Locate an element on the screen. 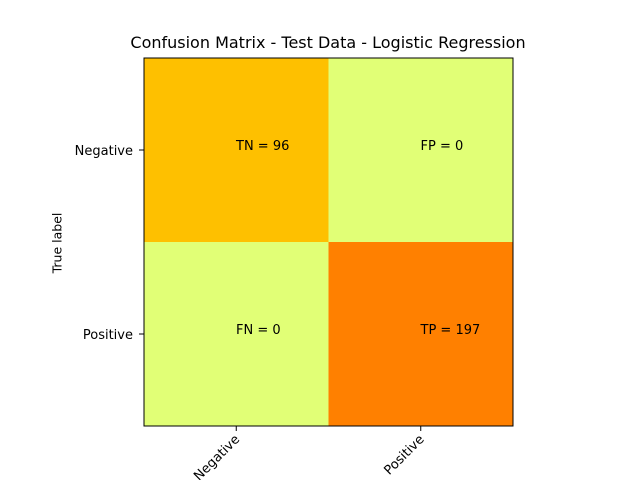  cell-annotation-1-1: TP = 197 is located at coordinates (450, 330).